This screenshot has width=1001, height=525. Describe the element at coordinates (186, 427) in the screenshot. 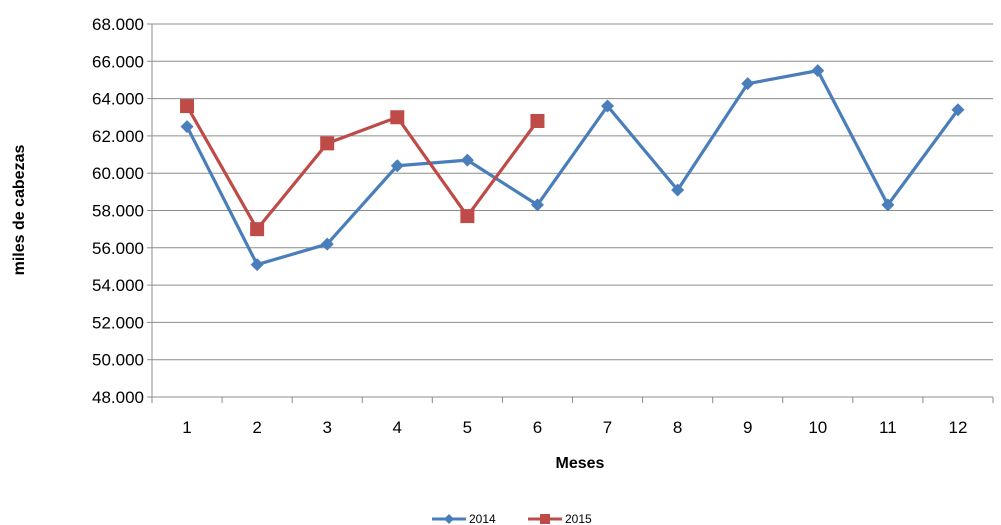

I see `x-tick-label: 1` at that location.